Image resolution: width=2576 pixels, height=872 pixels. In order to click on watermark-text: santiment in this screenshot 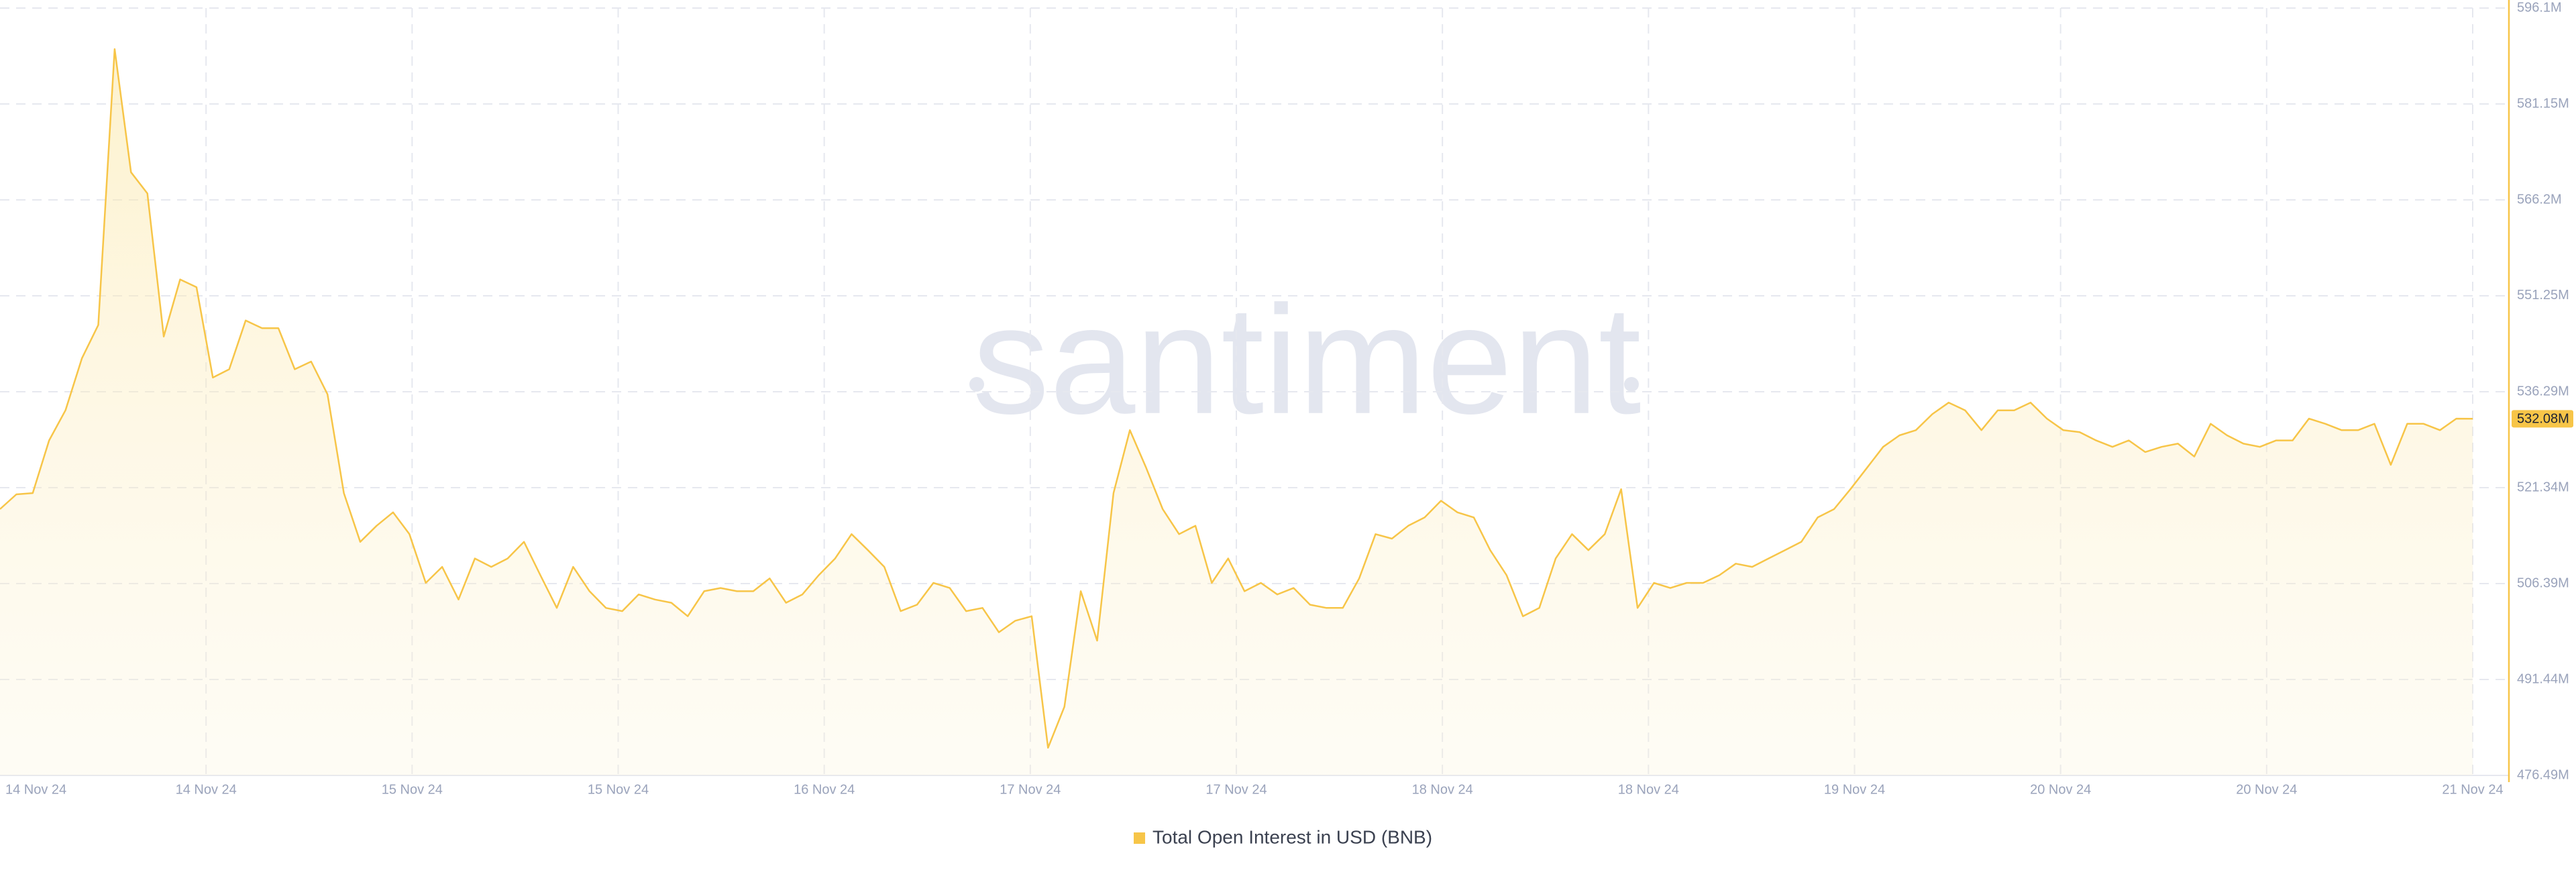, I will do `click(1306, 360)`.